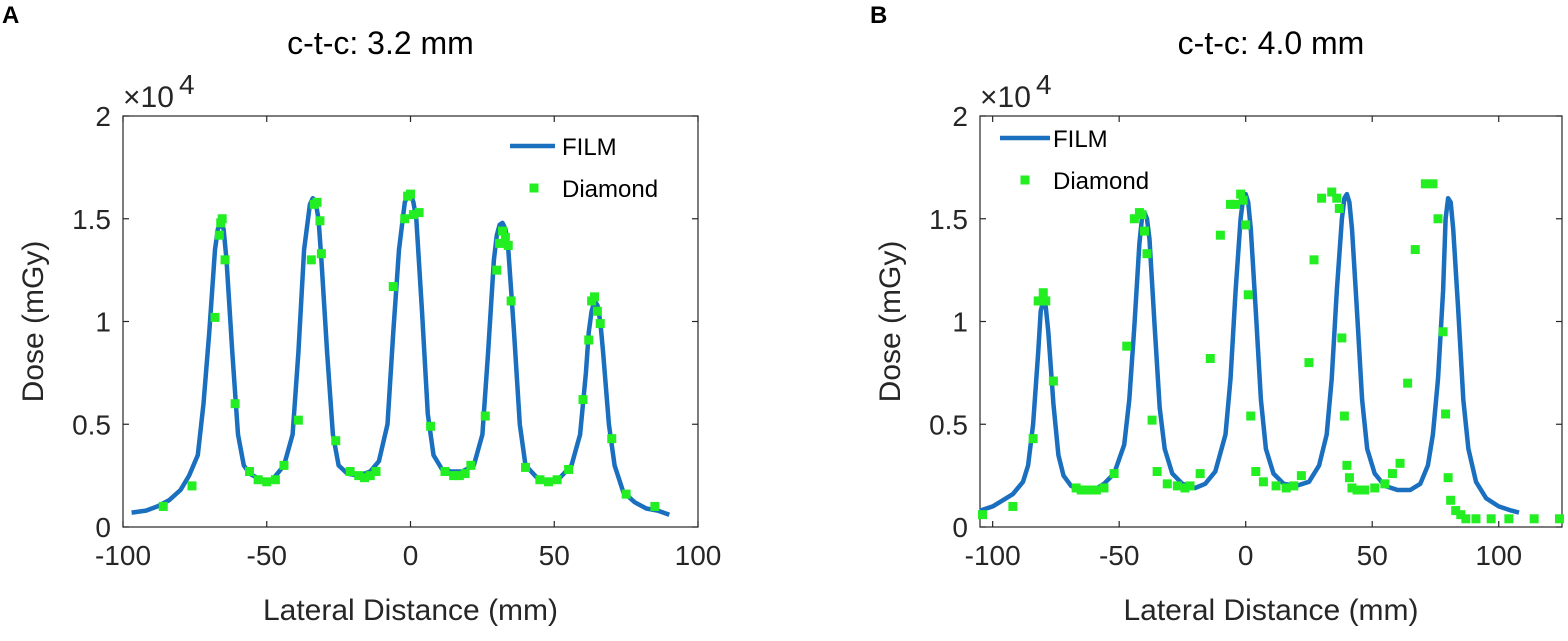 Image resolution: width=1568 pixels, height=641 pixels. What do you see at coordinates (589, 147) in the screenshot?
I see `panel-a-legend-film-label: FILM` at bounding box center [589, 147].